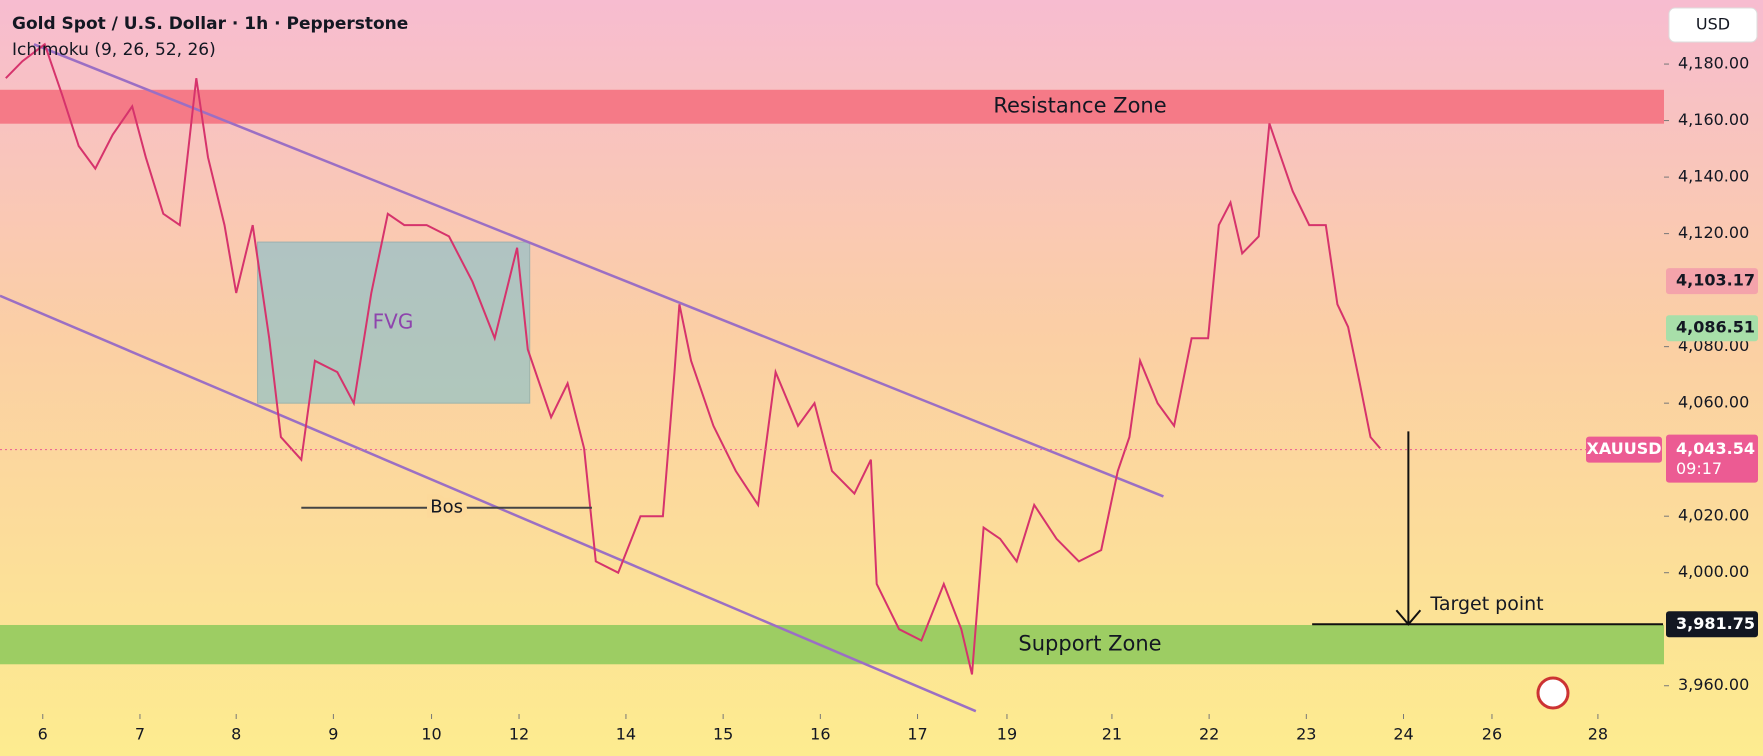 The height and width of the screenshot is (756, 1763). I want to click on x-tick-label: 22, so click(1209, 734).